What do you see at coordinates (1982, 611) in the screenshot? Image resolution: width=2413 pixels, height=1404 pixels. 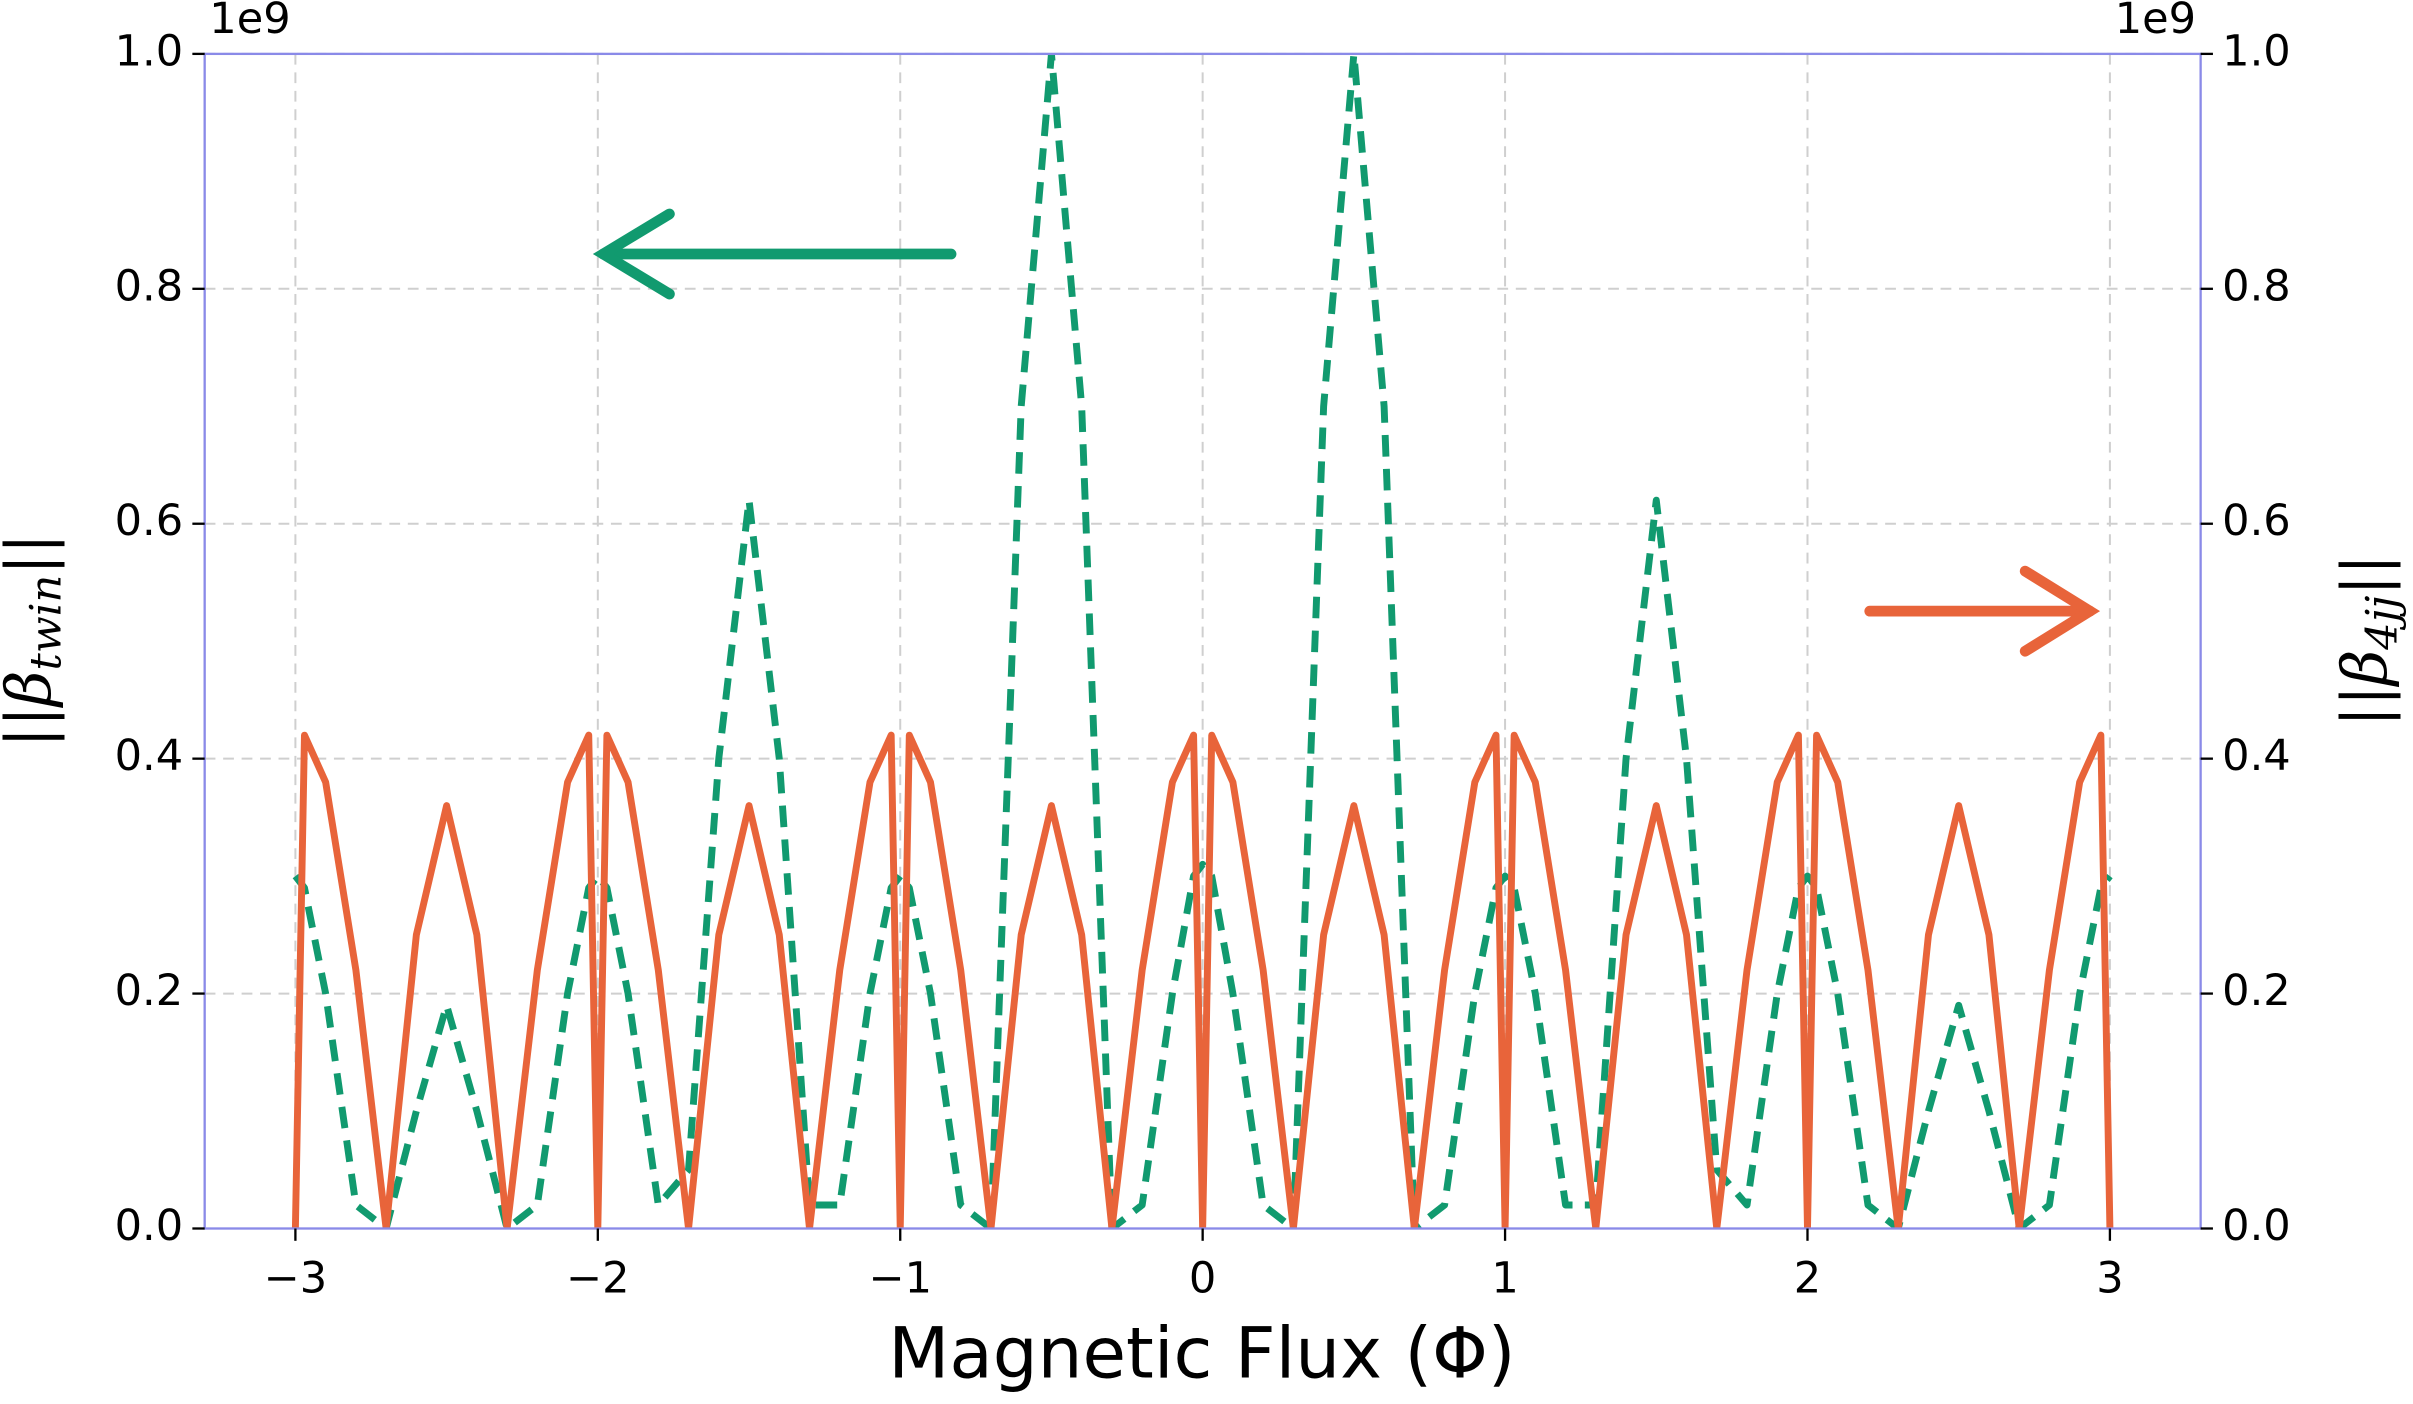 I see `orange-arrow` at bounding box center [1982, 611].